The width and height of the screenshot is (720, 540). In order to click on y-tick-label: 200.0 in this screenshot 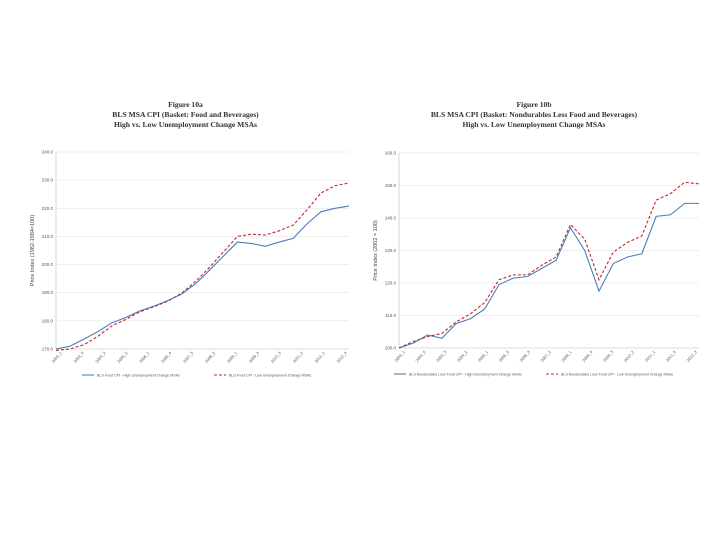, I will do `click(48, 264)`.